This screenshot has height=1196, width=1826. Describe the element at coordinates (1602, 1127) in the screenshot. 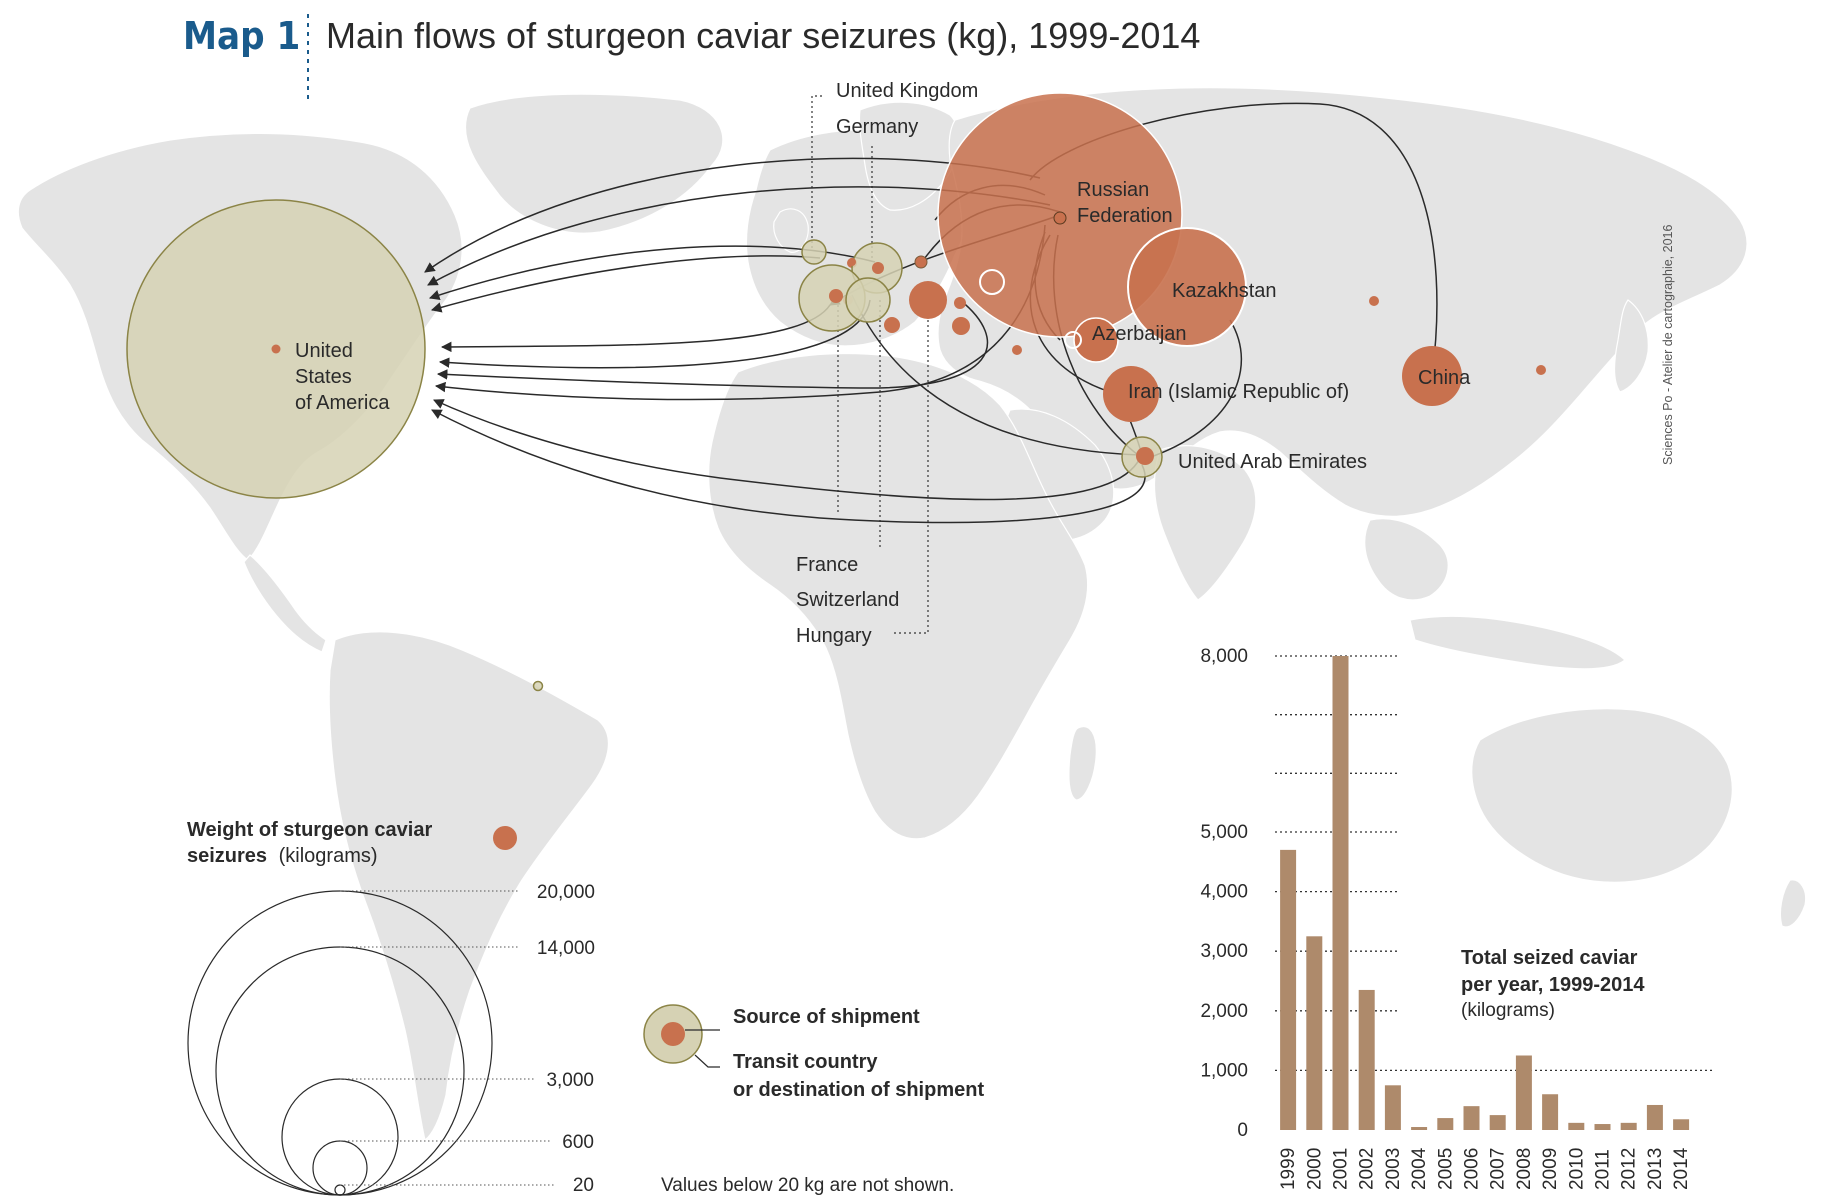

I see `bar-2011` at that location.